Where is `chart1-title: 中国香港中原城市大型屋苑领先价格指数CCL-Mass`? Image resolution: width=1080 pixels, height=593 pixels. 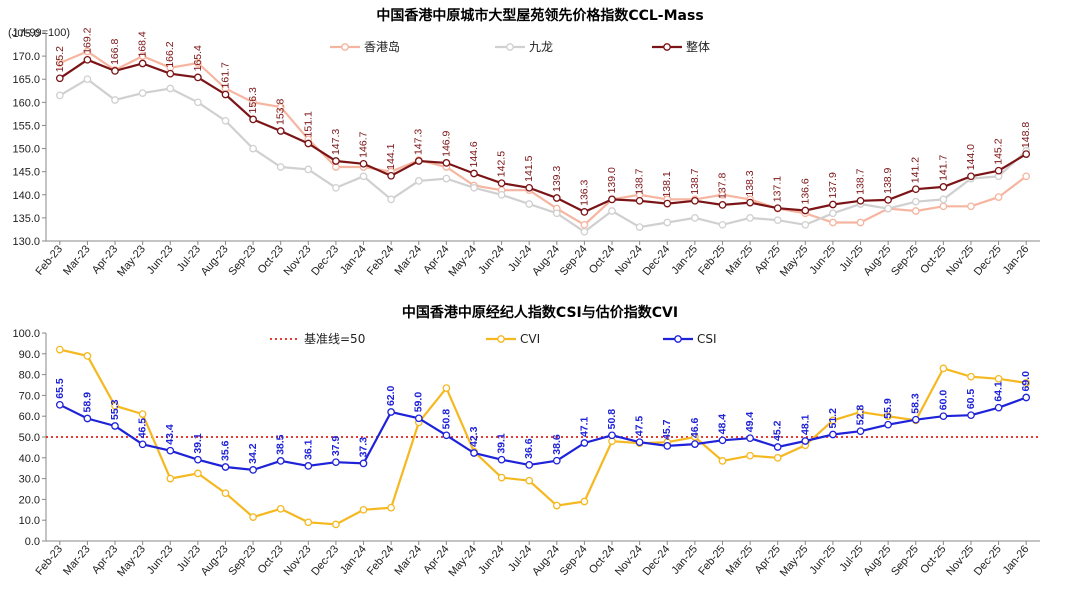
chart1-title: 中国香港中原城市大型屋苑领先价格指数CCL-Mass is located at coordinates (539, 15).